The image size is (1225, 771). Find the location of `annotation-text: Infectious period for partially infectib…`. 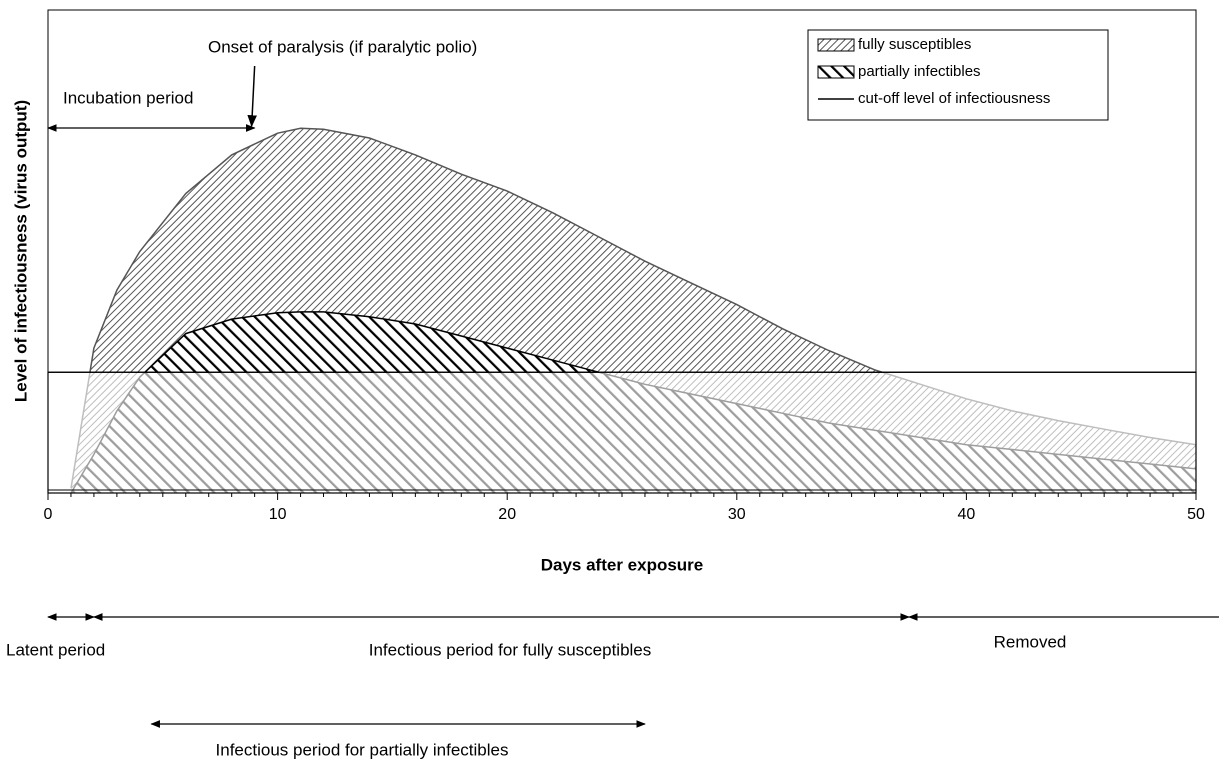

annotation-text: Infectious period for partially infectib… is located at coordinates (362, 749).